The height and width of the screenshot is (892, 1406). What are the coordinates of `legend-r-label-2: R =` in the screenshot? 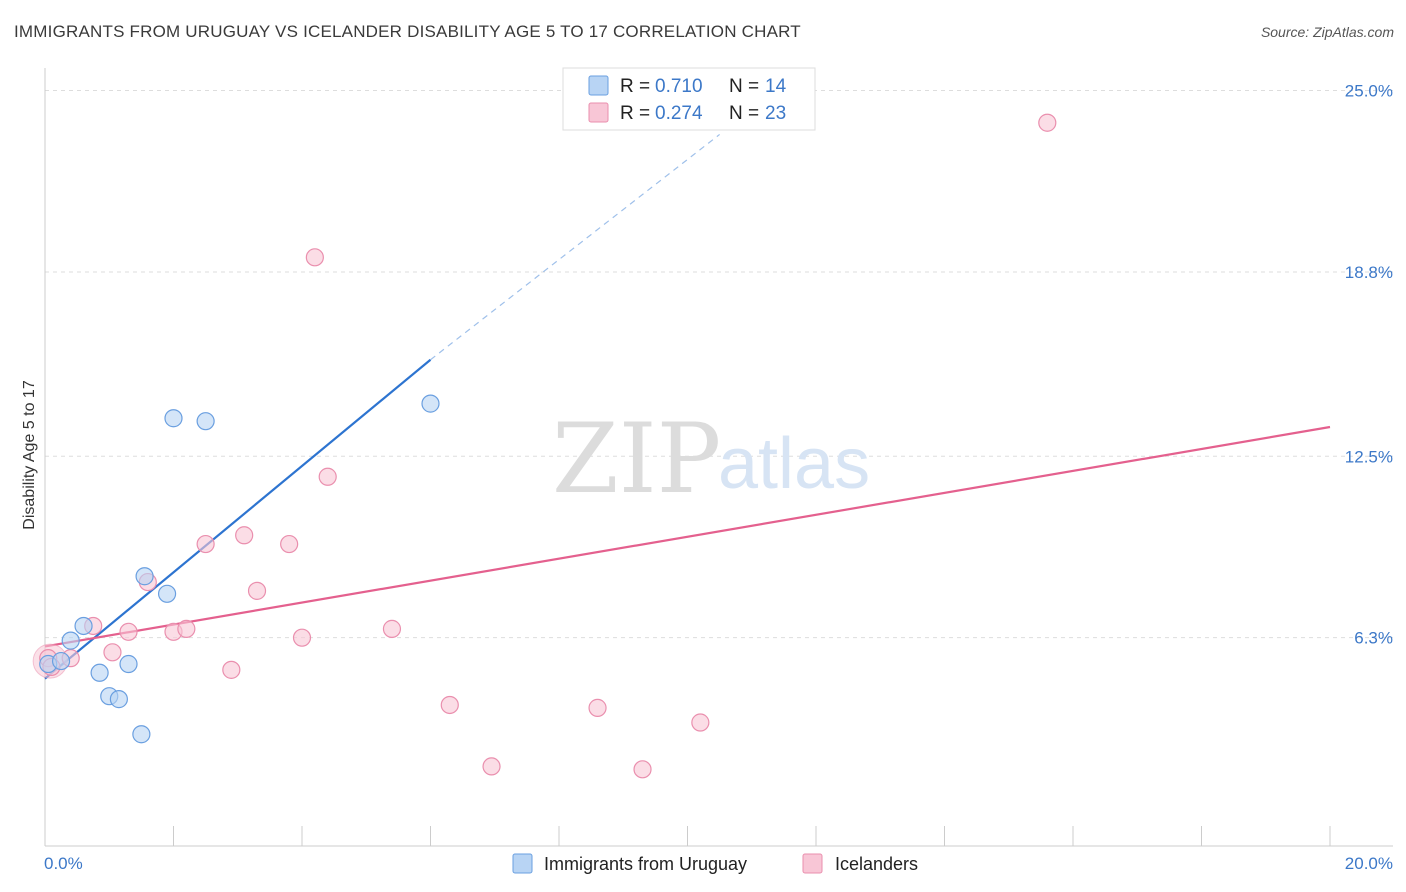 It's located at (635, 113).